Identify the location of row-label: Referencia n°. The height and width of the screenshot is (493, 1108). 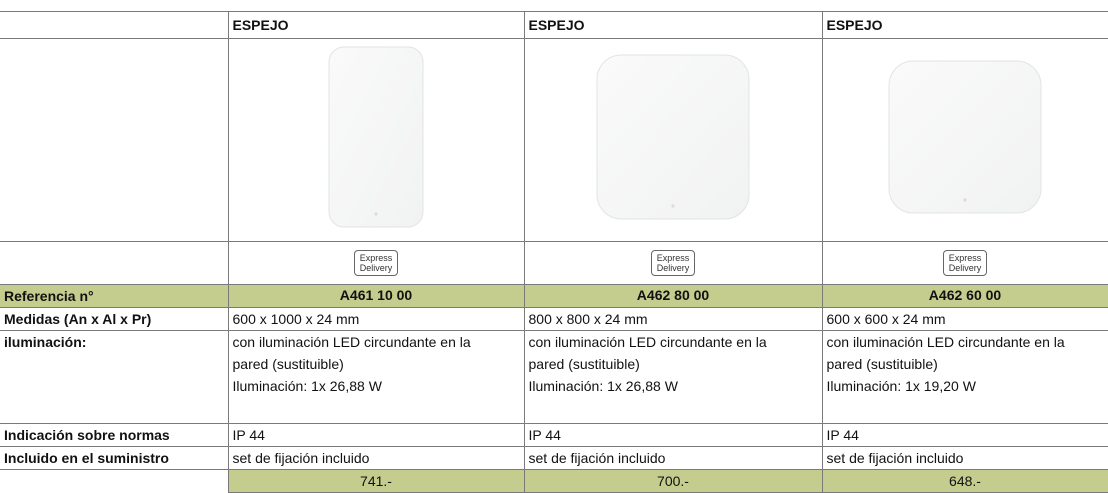
(114, 296).